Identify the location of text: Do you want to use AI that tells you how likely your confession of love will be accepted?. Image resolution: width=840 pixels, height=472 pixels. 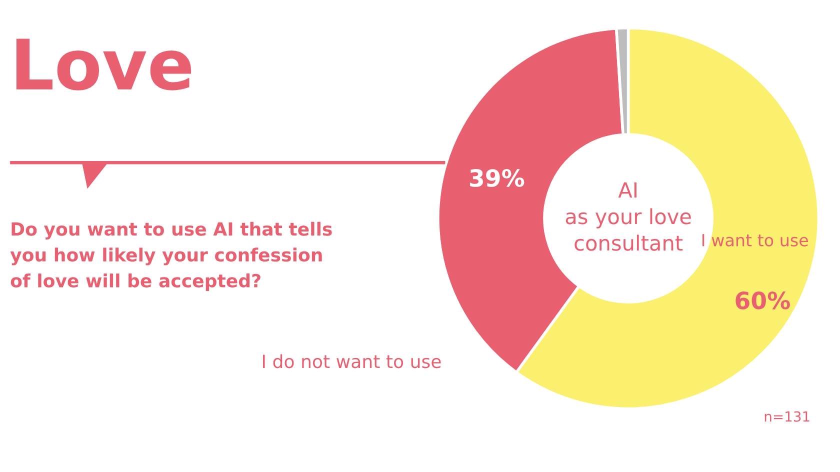
(171, 257).